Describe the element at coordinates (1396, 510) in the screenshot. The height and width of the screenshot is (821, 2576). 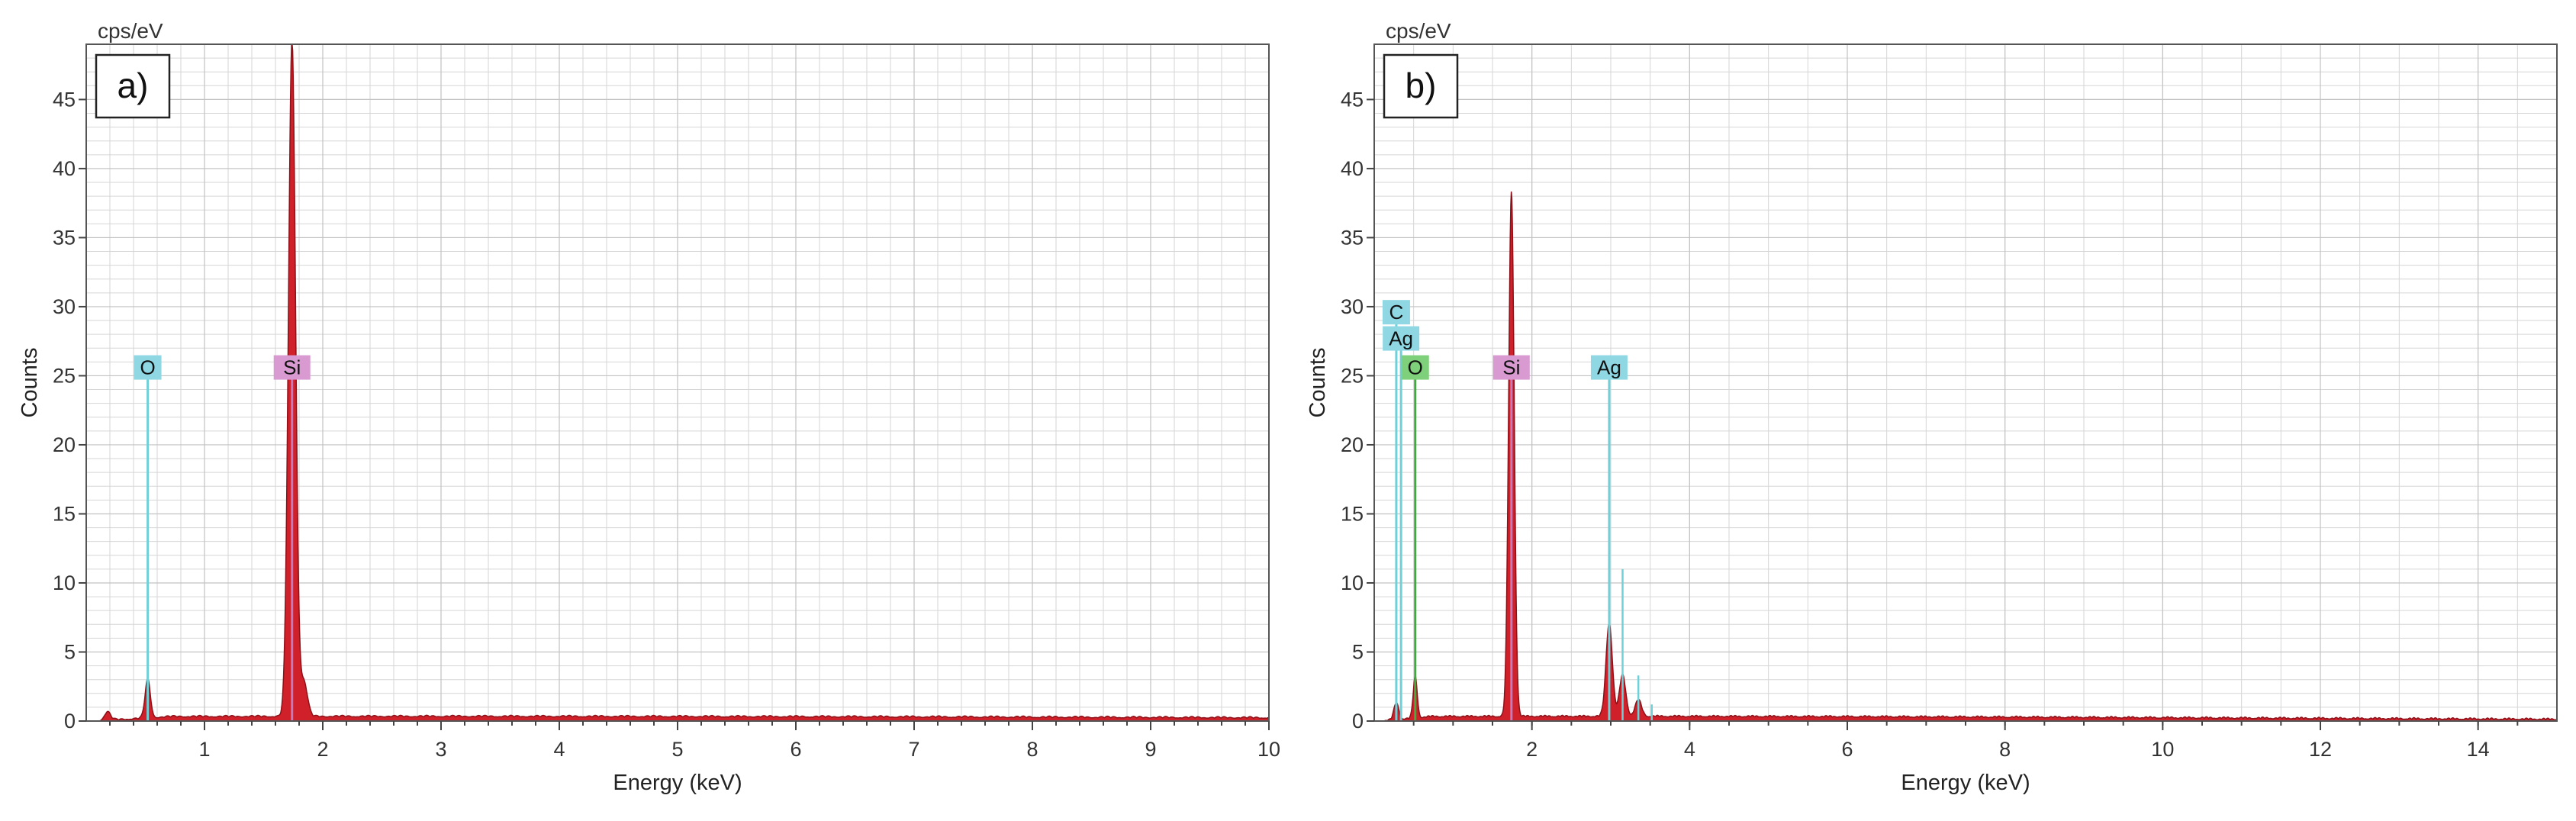
I see `element-marker-c: C` at that location.